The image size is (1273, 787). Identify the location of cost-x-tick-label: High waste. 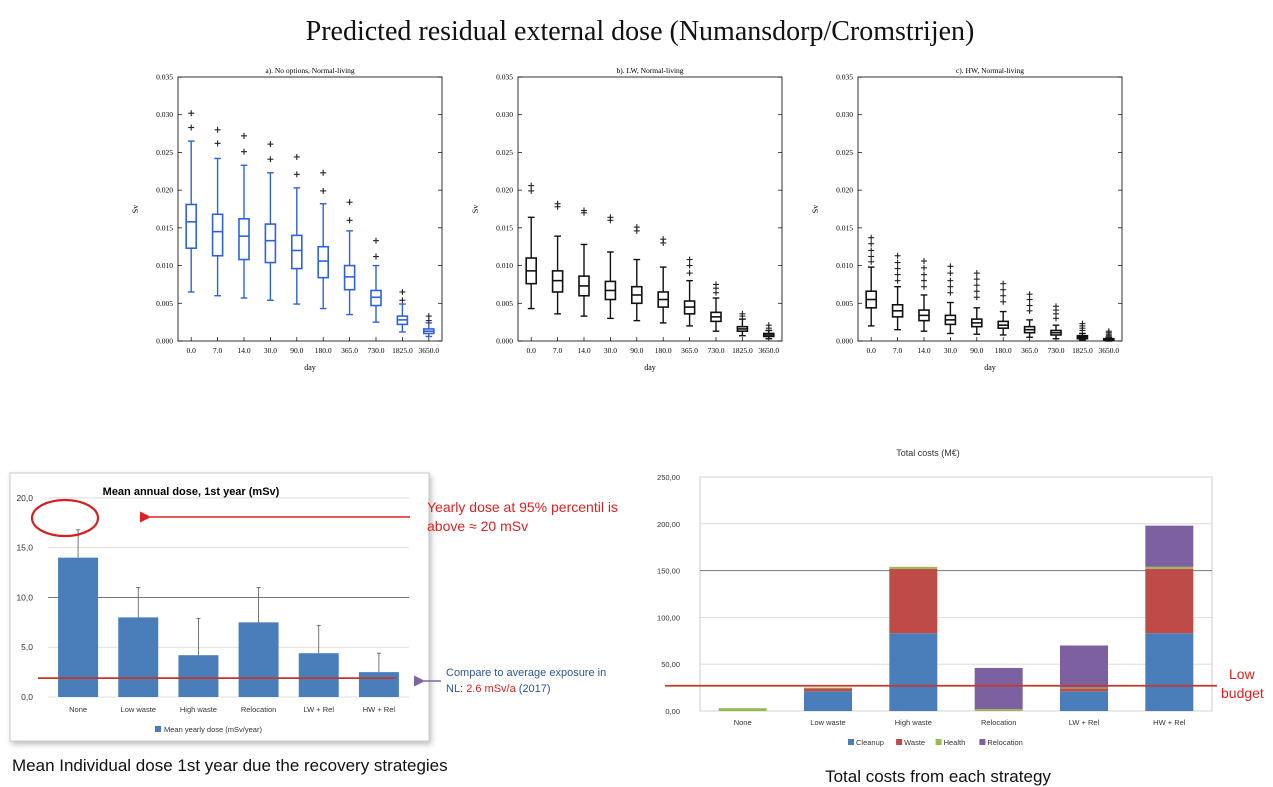
(913, 722).